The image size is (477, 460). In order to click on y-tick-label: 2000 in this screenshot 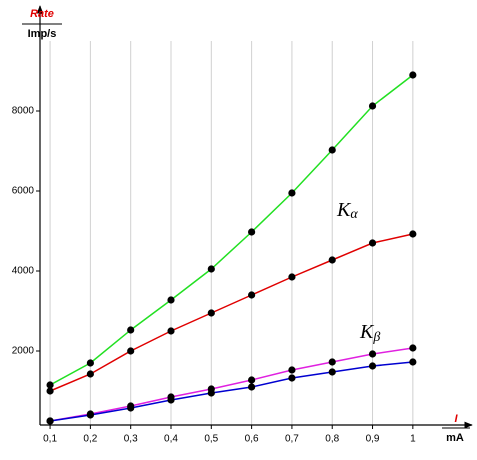, I will do `click(23, 351)`.